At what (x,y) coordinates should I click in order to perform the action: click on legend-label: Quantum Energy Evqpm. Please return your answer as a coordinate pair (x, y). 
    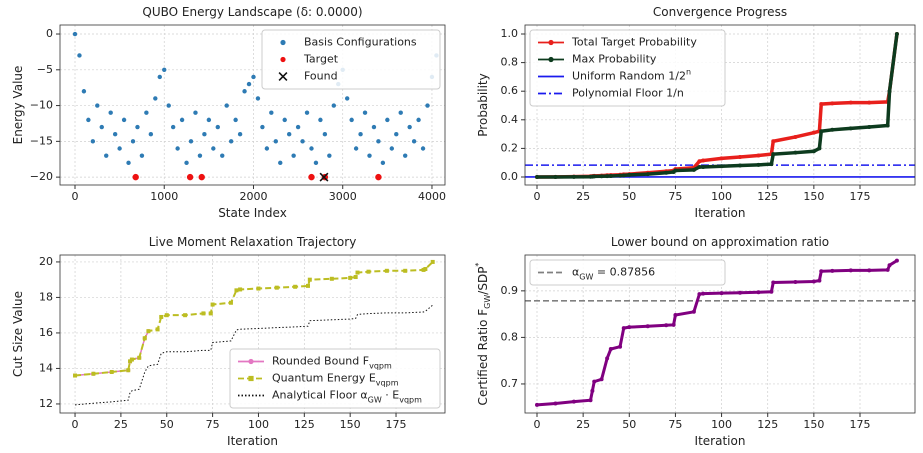
    Looking at the image, I should click on (335, 380).